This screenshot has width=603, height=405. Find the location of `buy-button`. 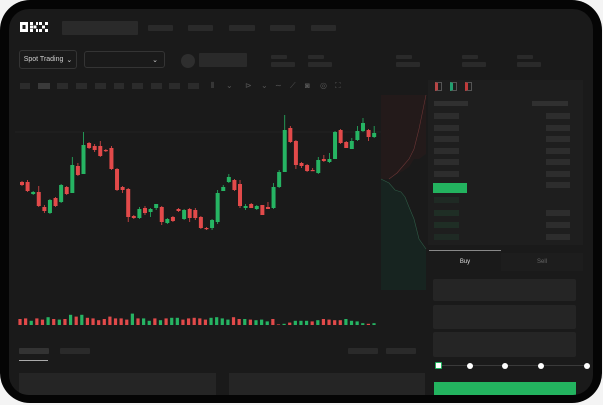

buy-button is located at coordinates (505, 388).